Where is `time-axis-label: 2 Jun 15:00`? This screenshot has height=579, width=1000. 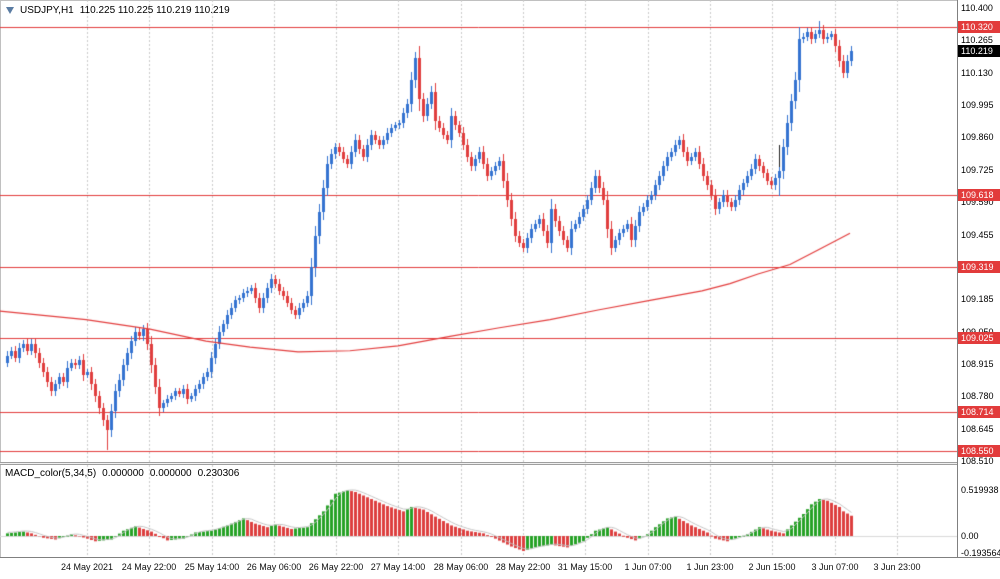 time-axis-label: 2 Jun 15:00 is located at coordinates (772, 567).